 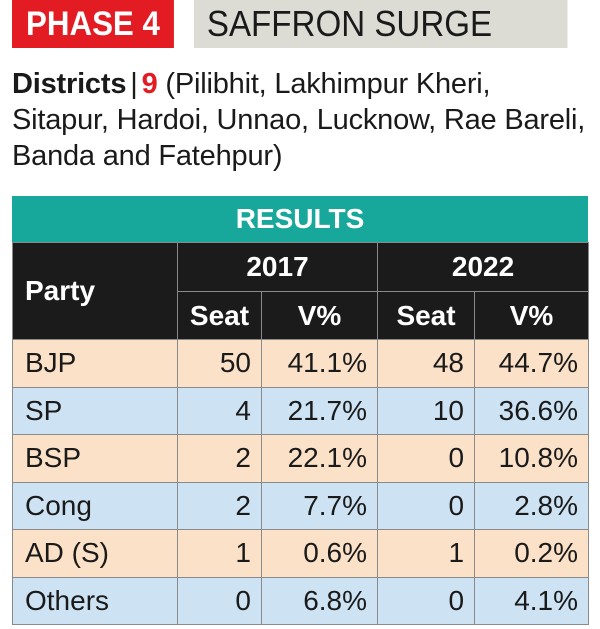 I want to click on vote-2022-cell: 36.6%, so click(x=532, y=410).